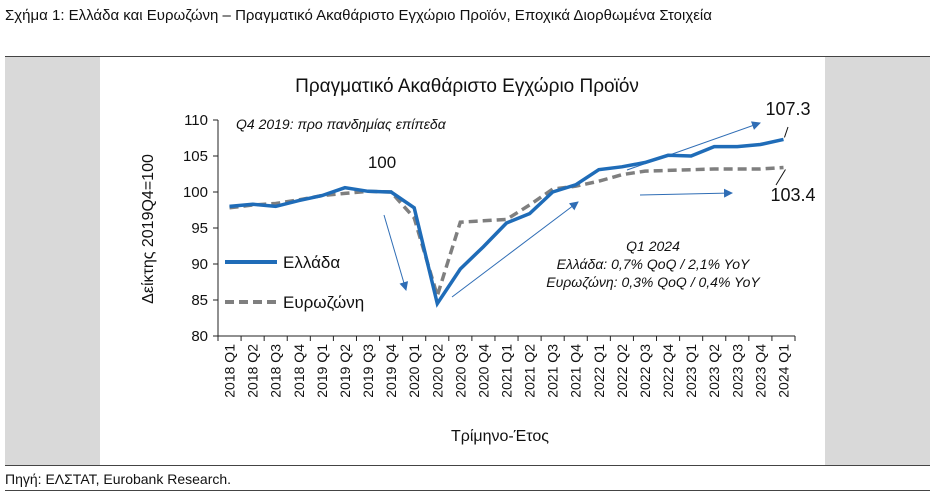 The height and width of the screenshot is (502, 939). I want to click on y-tick-label: 80, so click(199, 336).